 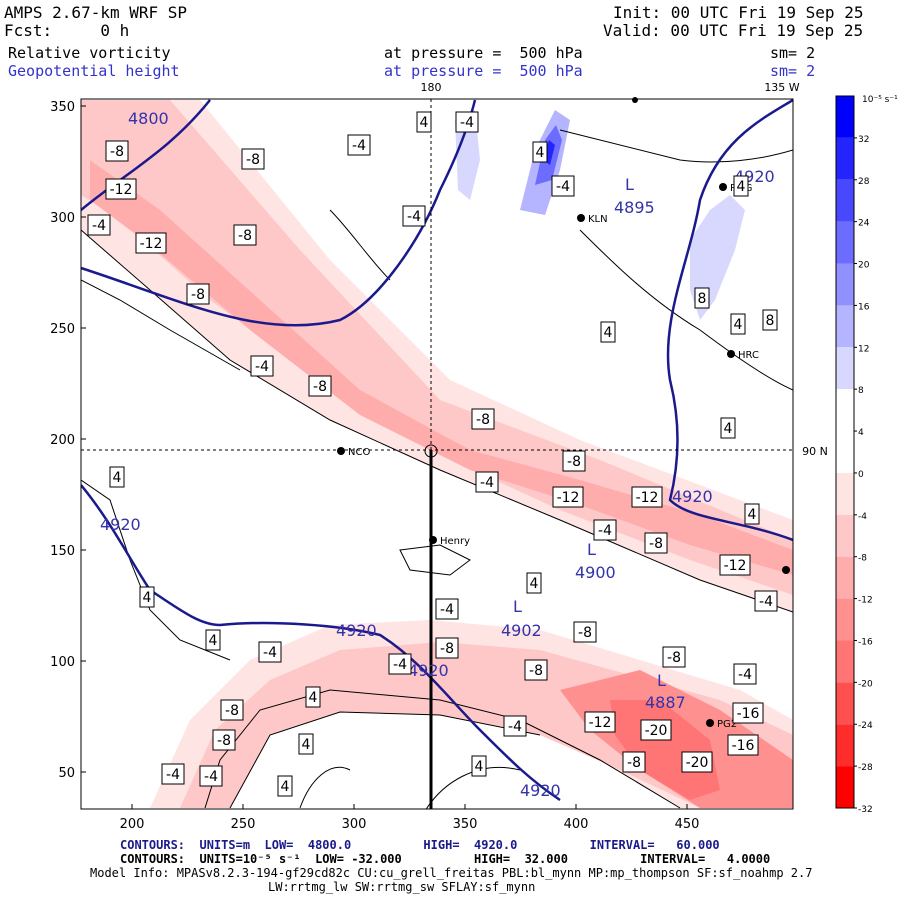 I want to click on smoothing-vorticity: sm= 2, so click(x=793, y=53).